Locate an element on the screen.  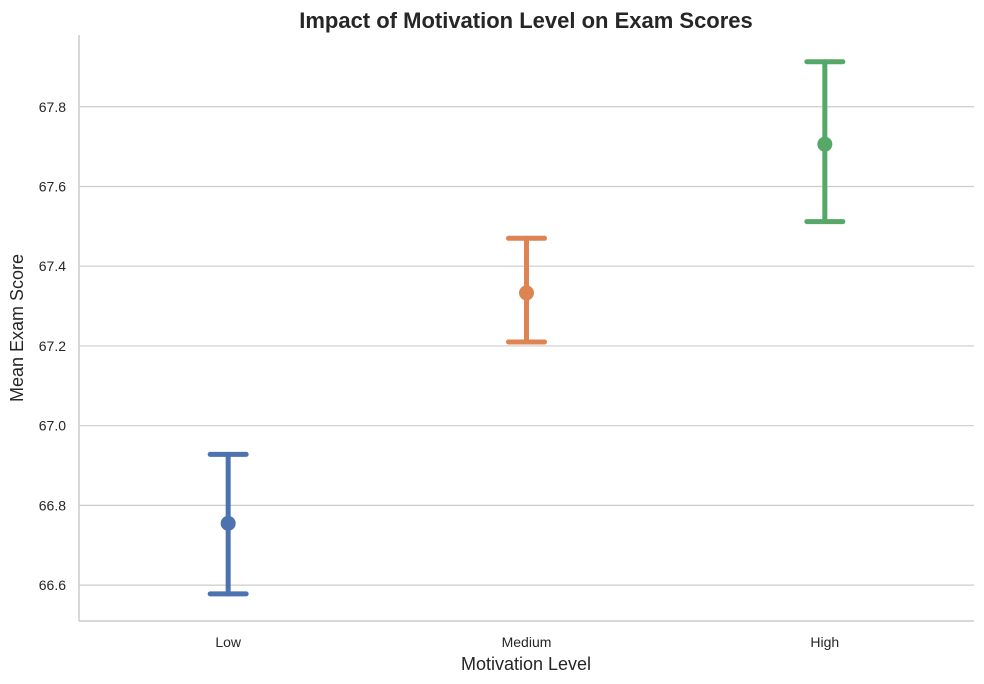
x-tick-labels: Low Medium High is located at coordinates (527, 642).